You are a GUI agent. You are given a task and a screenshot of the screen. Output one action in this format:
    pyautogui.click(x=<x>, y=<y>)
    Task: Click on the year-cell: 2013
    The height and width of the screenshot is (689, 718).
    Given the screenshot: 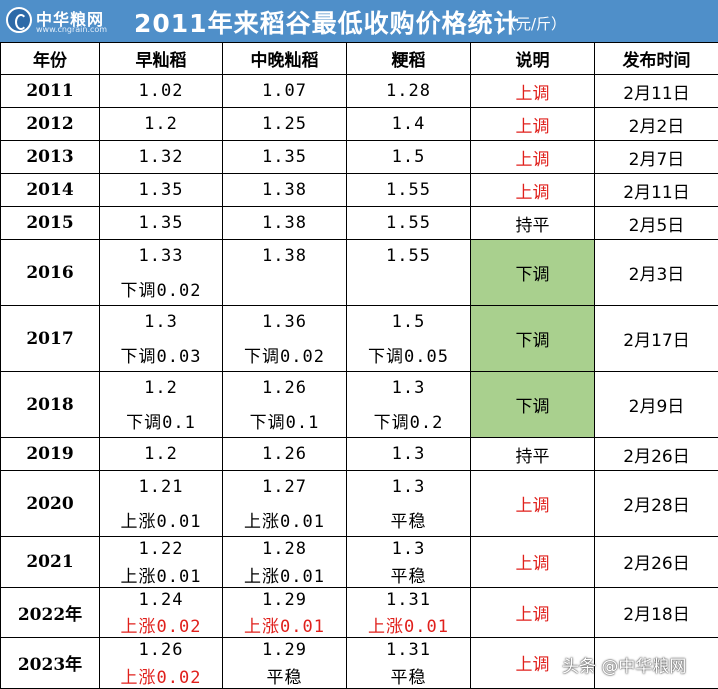 What is the action you would take?
    pyautogui.click(x=50, y=157)
    